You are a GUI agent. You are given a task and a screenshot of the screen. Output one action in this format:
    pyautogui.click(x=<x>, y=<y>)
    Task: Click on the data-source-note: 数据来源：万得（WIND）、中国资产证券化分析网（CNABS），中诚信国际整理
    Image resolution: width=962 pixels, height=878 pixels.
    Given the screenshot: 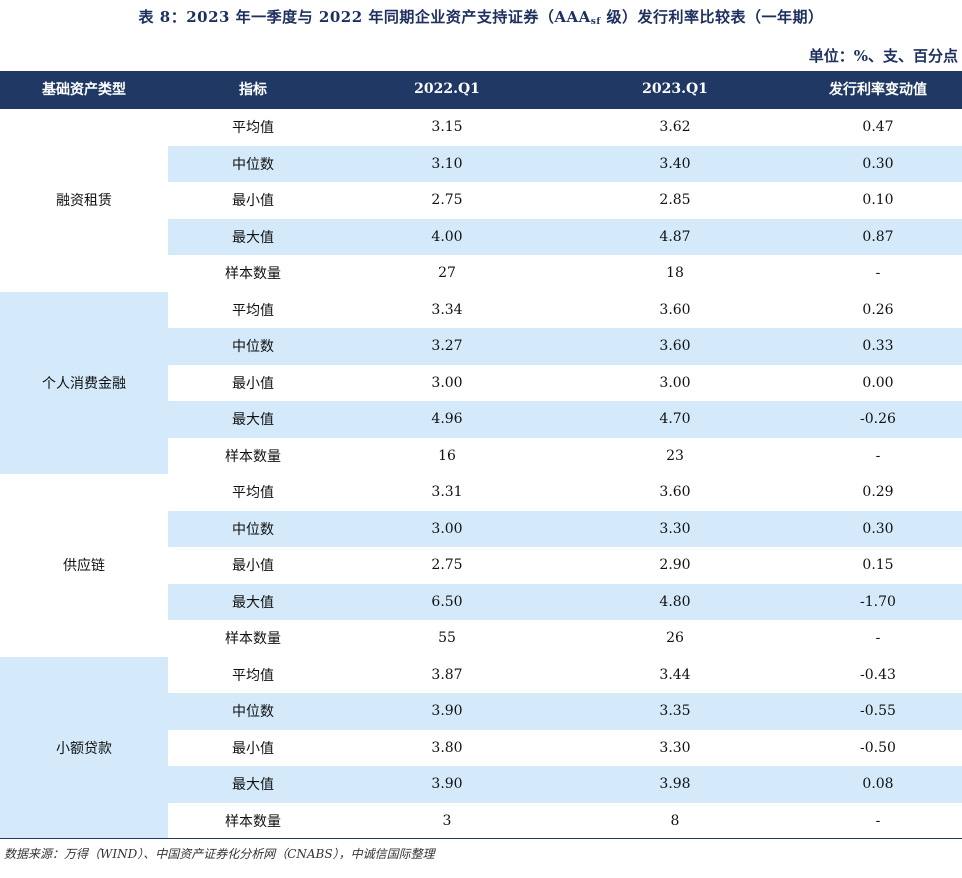 What is the action you would take?
    pyautogui.click(x=219, y=854)
    